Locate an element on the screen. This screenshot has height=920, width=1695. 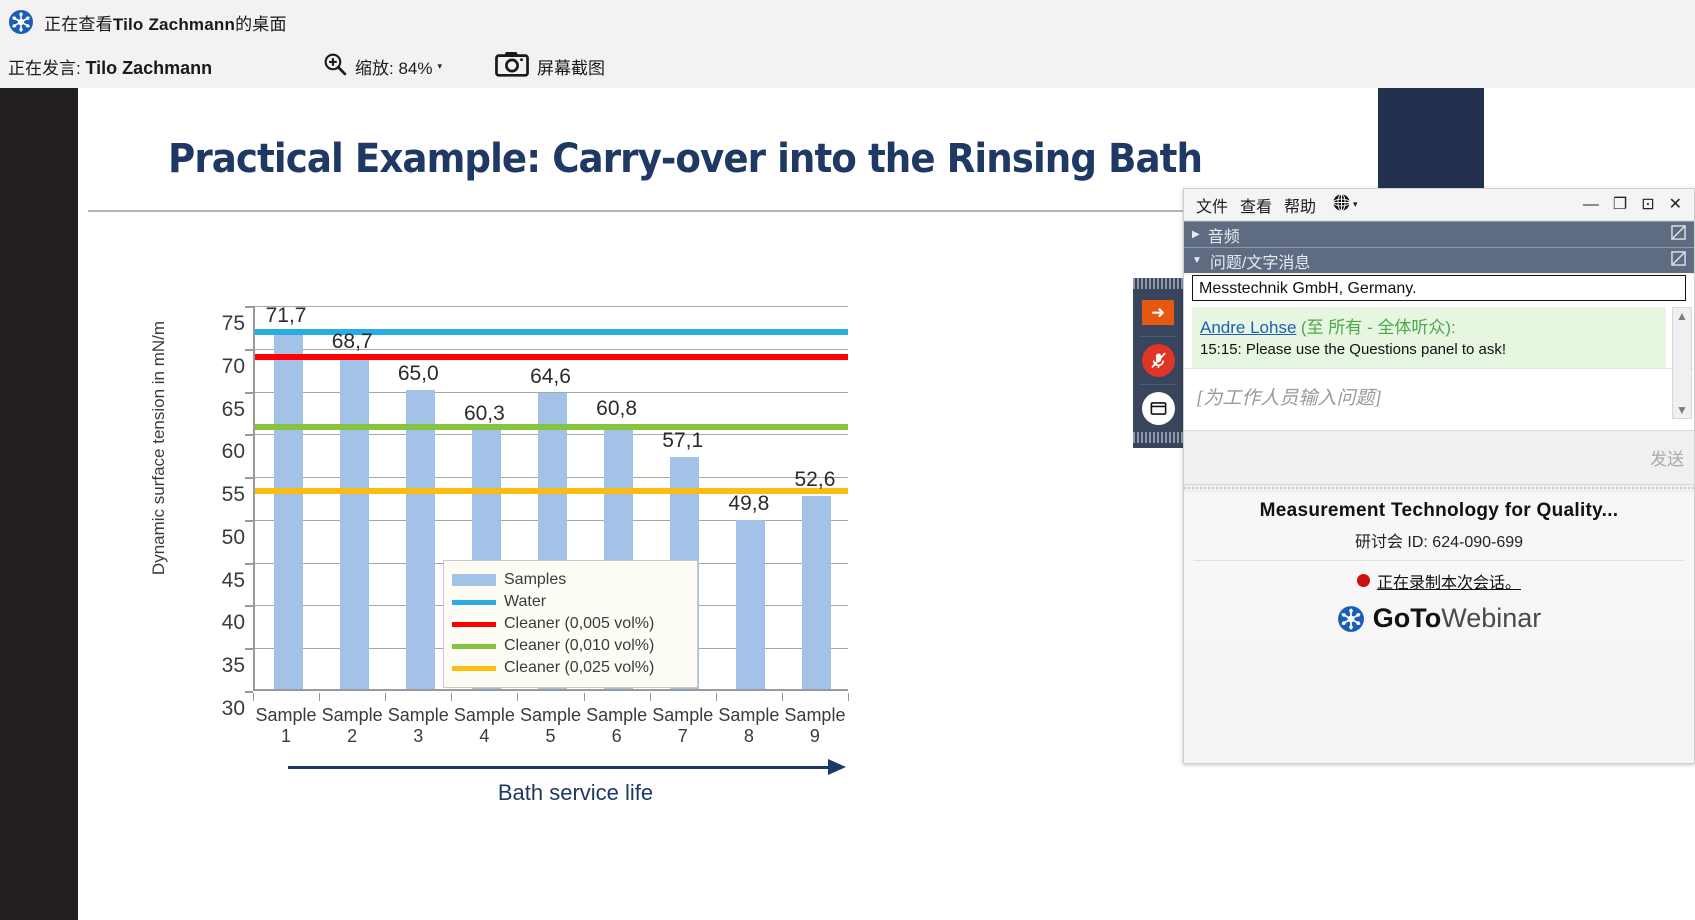
chevron-down-icon: ▼ is located at coordinates (1197, 260).